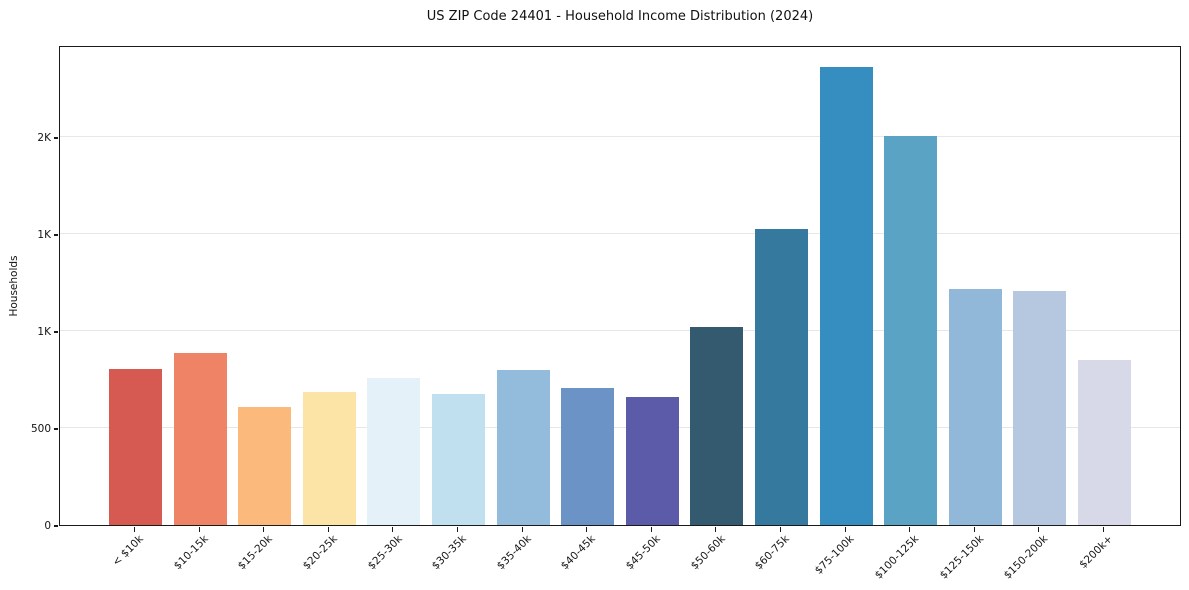 This screenshot has height=590, width=1189. What do you see at coordinates (449, 553) in the screenshot?
I see `x-tick-label-$30-35k: $30-35k` at bounding box center [449, 553].